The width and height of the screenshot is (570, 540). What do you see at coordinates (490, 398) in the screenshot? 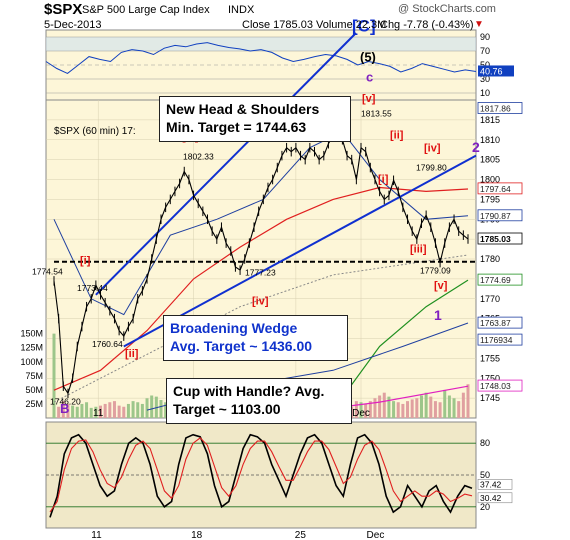
I see `price-tick-label: 1745` at bounding box center [490, 398].